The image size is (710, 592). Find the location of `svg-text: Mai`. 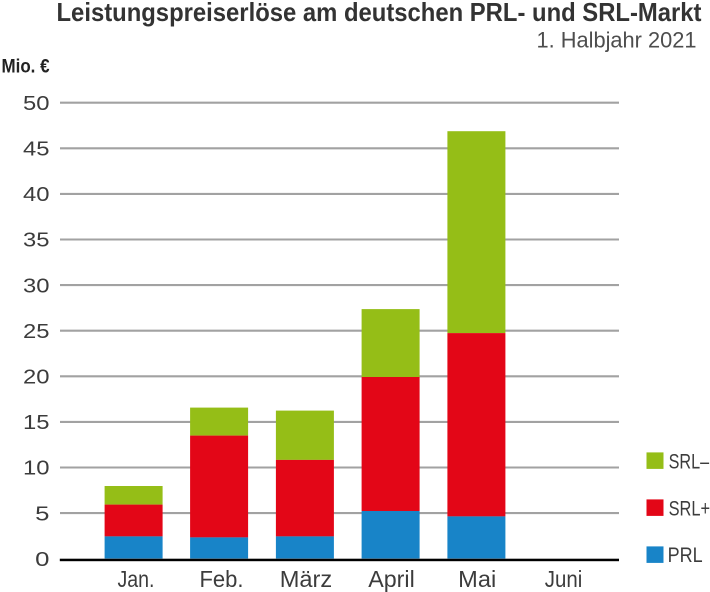

svg-text: Mai is located at coordinates (477, 579).